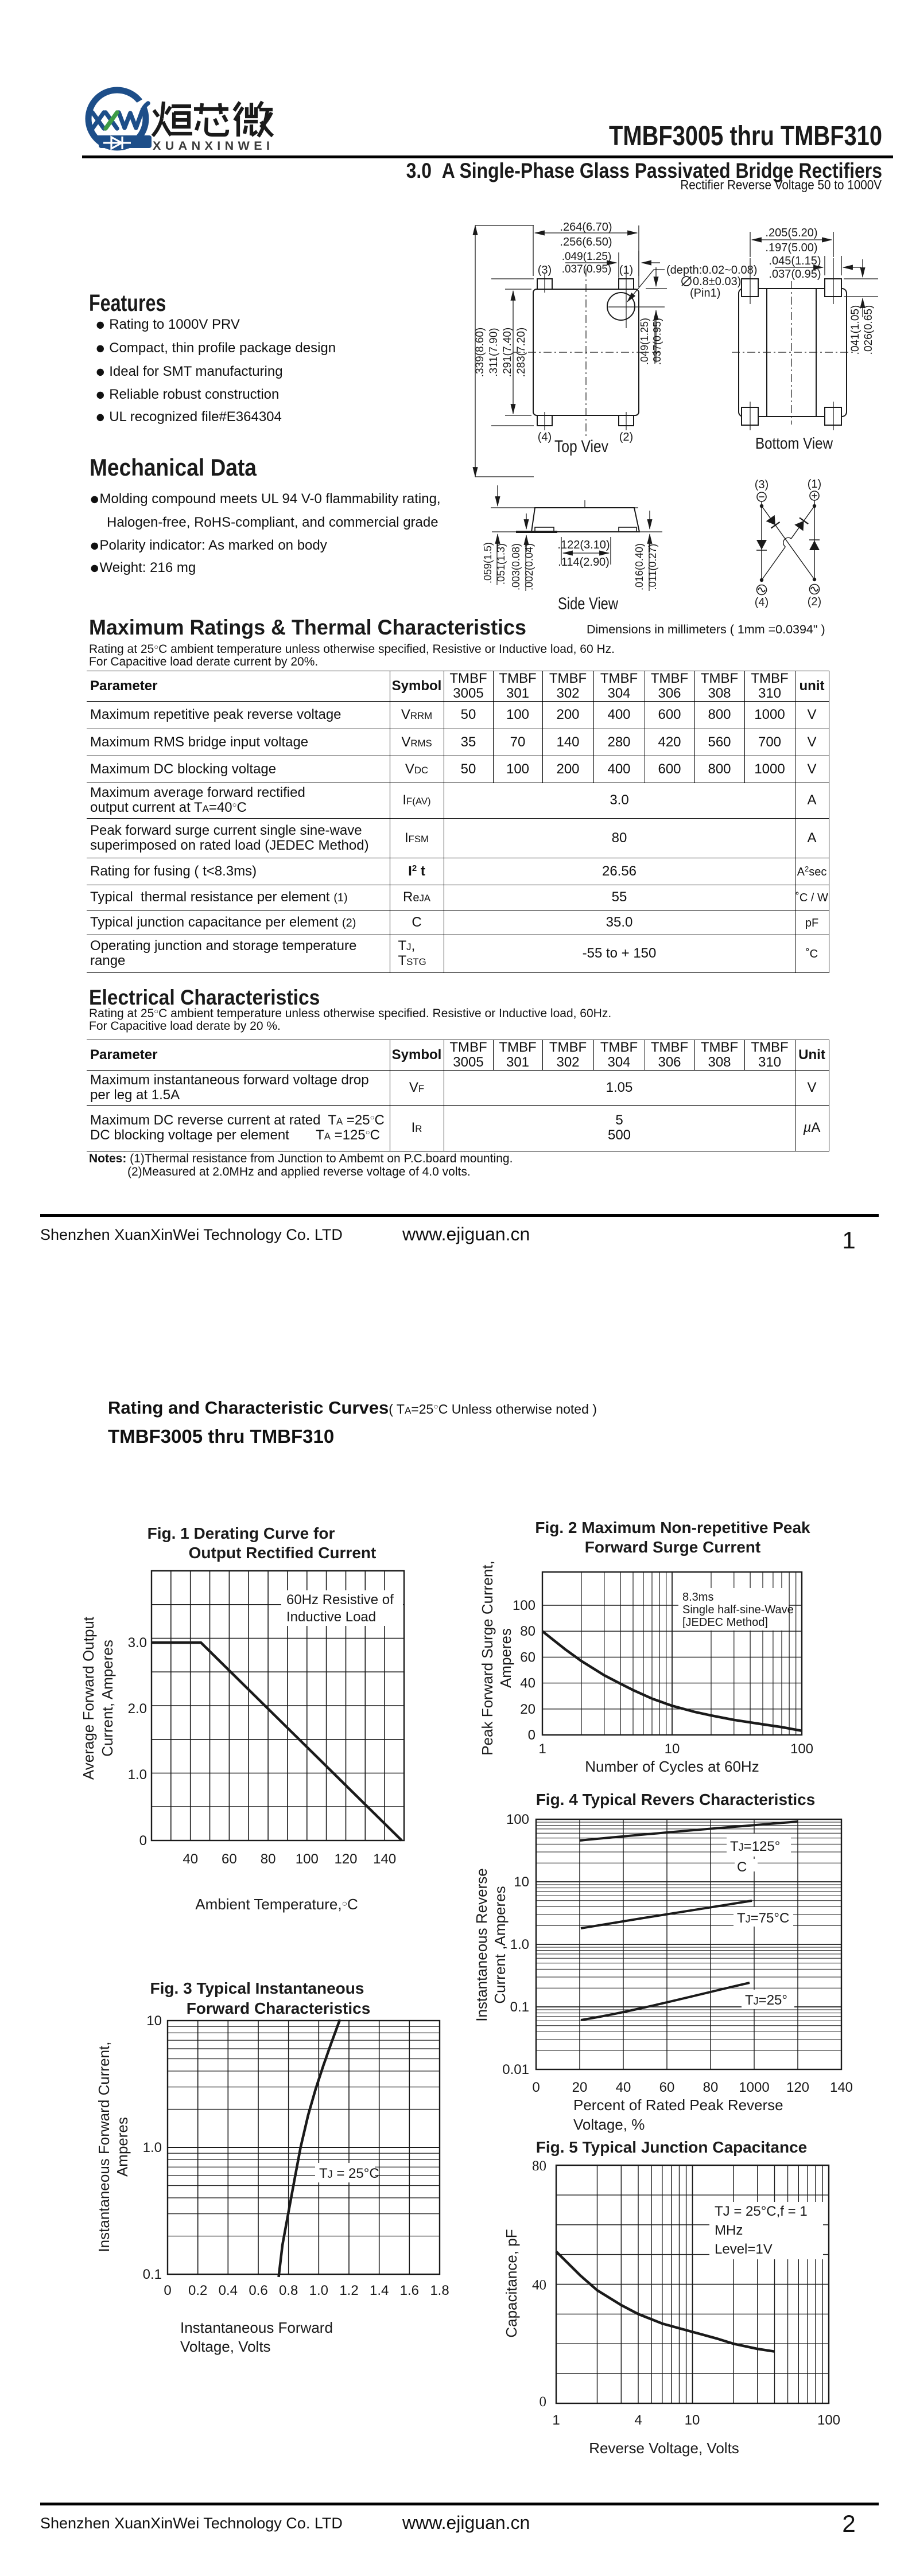 The width and height of the screenshot is (912, 2576). I want to click on svg-text: .339(8.60), so click(480, 353).